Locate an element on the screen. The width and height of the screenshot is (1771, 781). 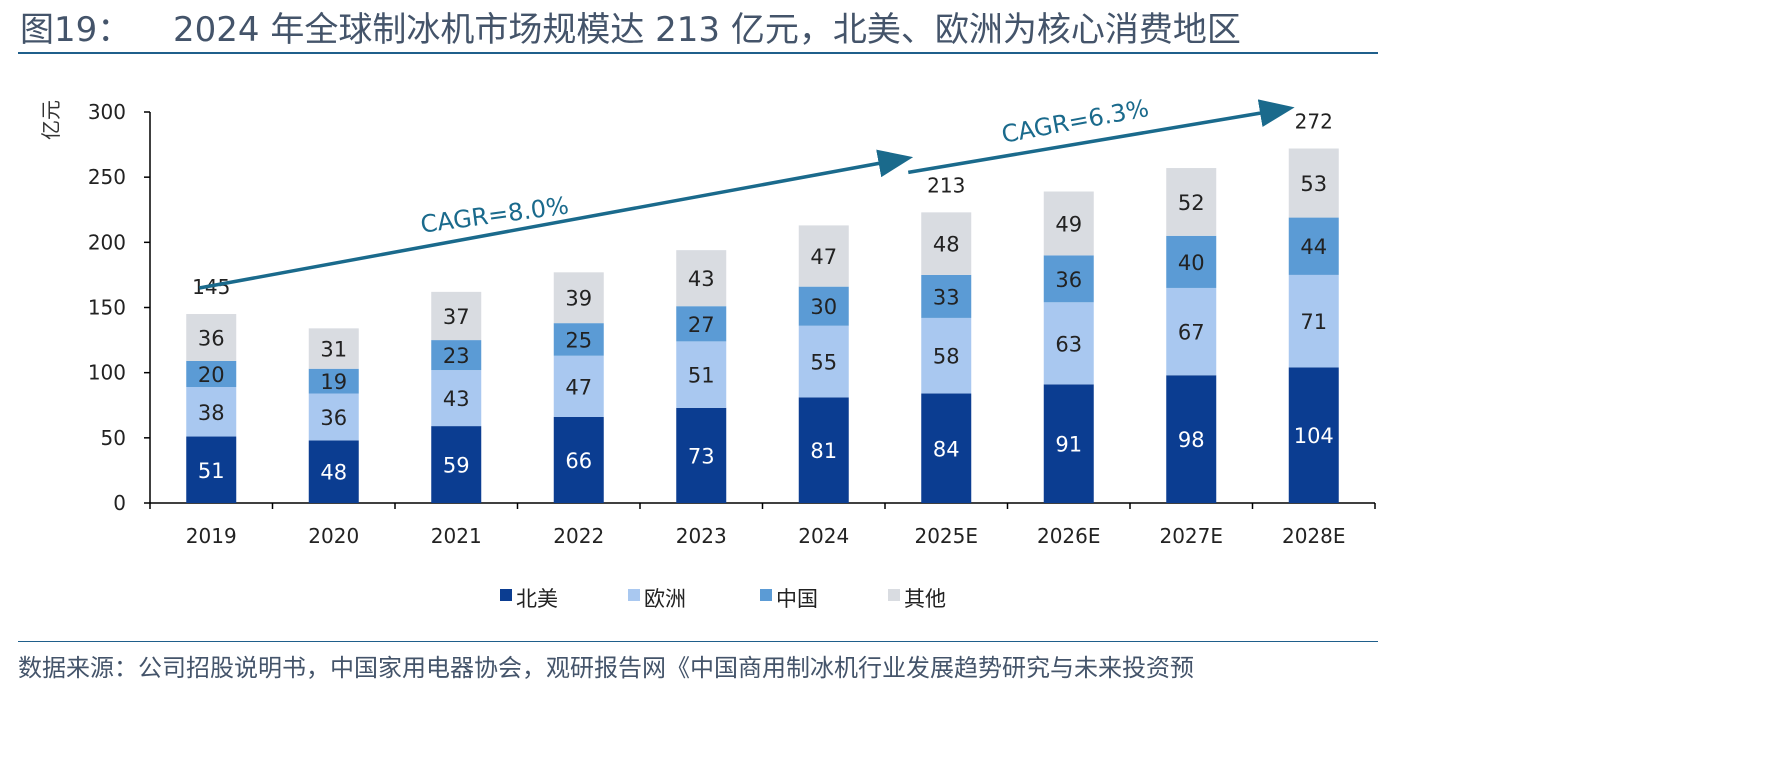
bar-value-label: 91 is located at coordinates (1068, 445).